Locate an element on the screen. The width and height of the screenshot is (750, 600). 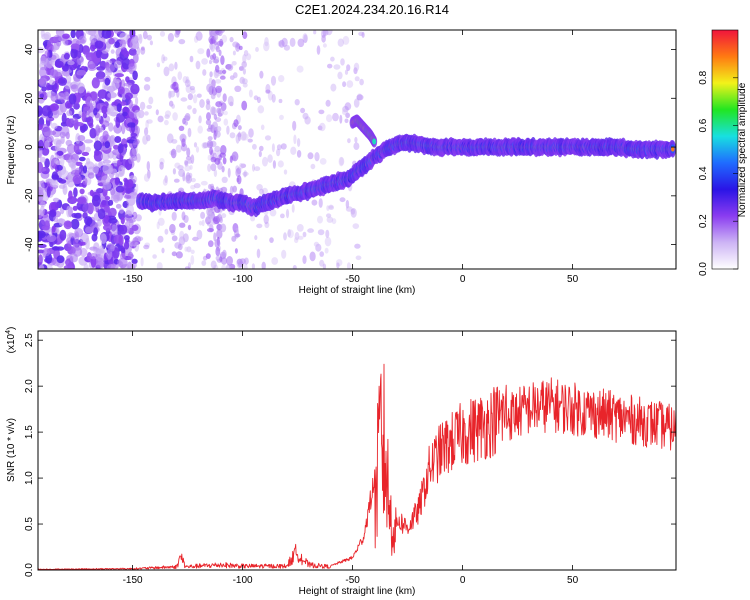
y-tick-label: 40 is located at coordinates (29, 50).